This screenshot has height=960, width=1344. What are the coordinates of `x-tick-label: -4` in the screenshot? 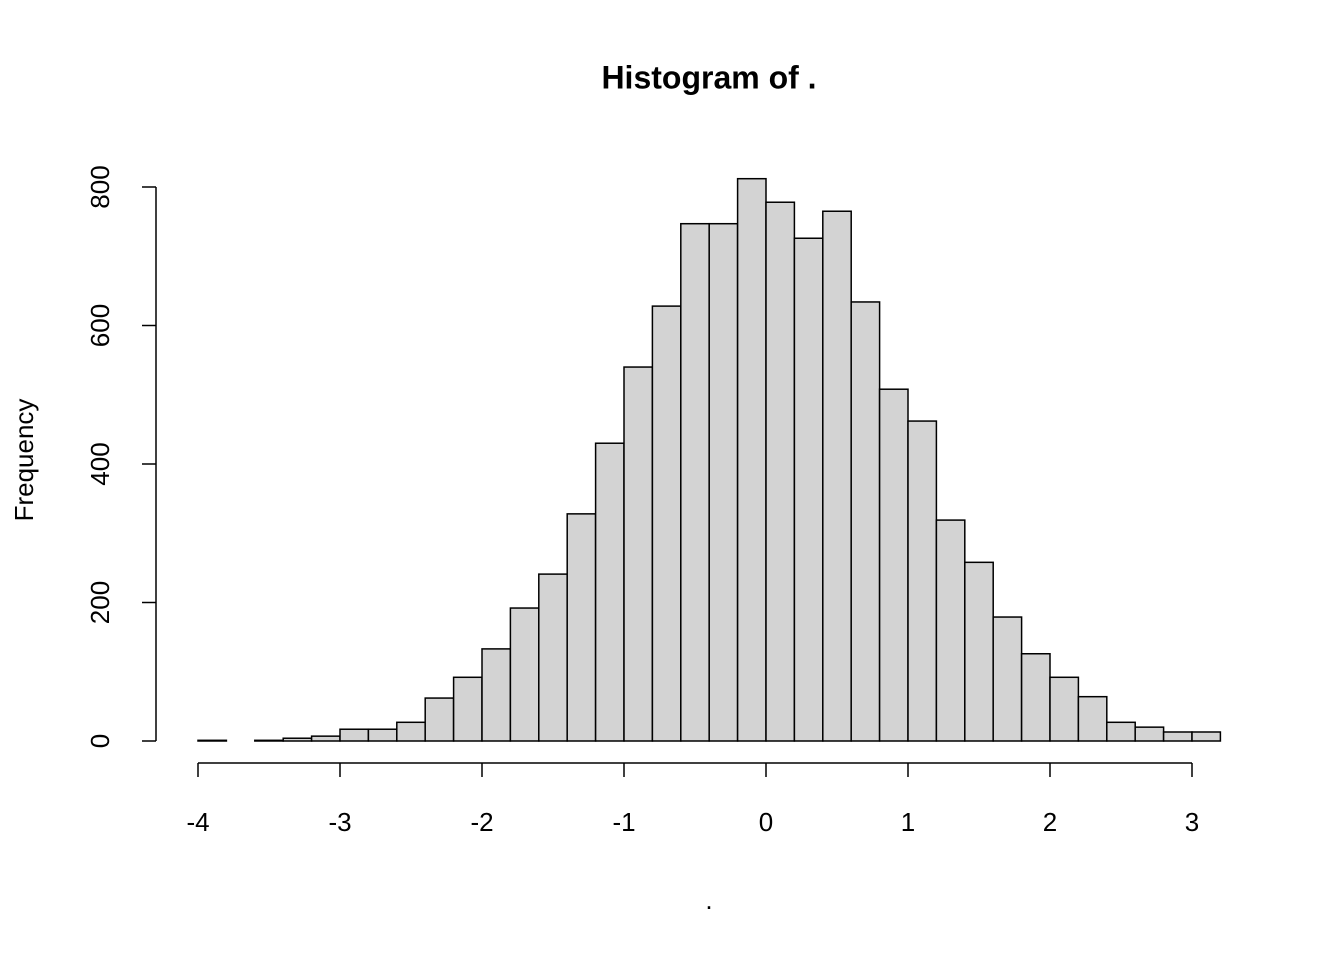 It's located at (197, 822).